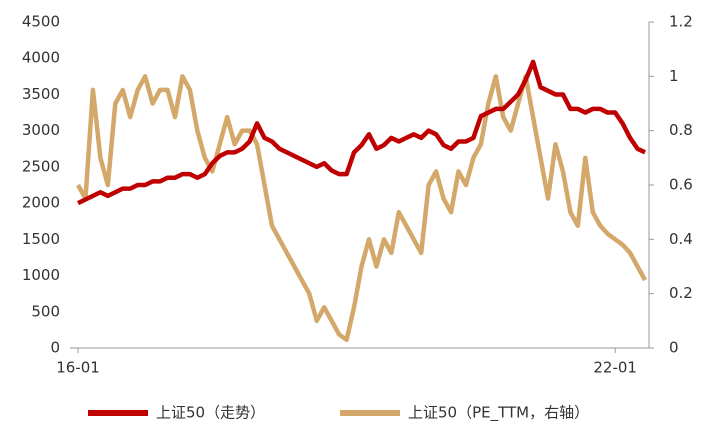 Image resolution: width=708 pixels, height=442 pixels. Describe the element at coordinates (41, 58) in the screenshot. I see `y-tick-label: 4000` at that location.